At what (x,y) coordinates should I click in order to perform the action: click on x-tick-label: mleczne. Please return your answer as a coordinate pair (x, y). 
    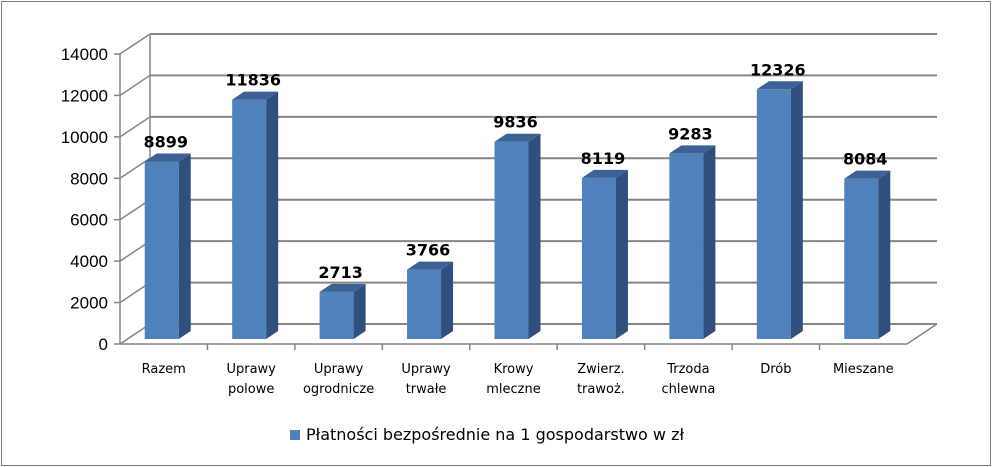
    Looking at the image, I should click on (513, 389).